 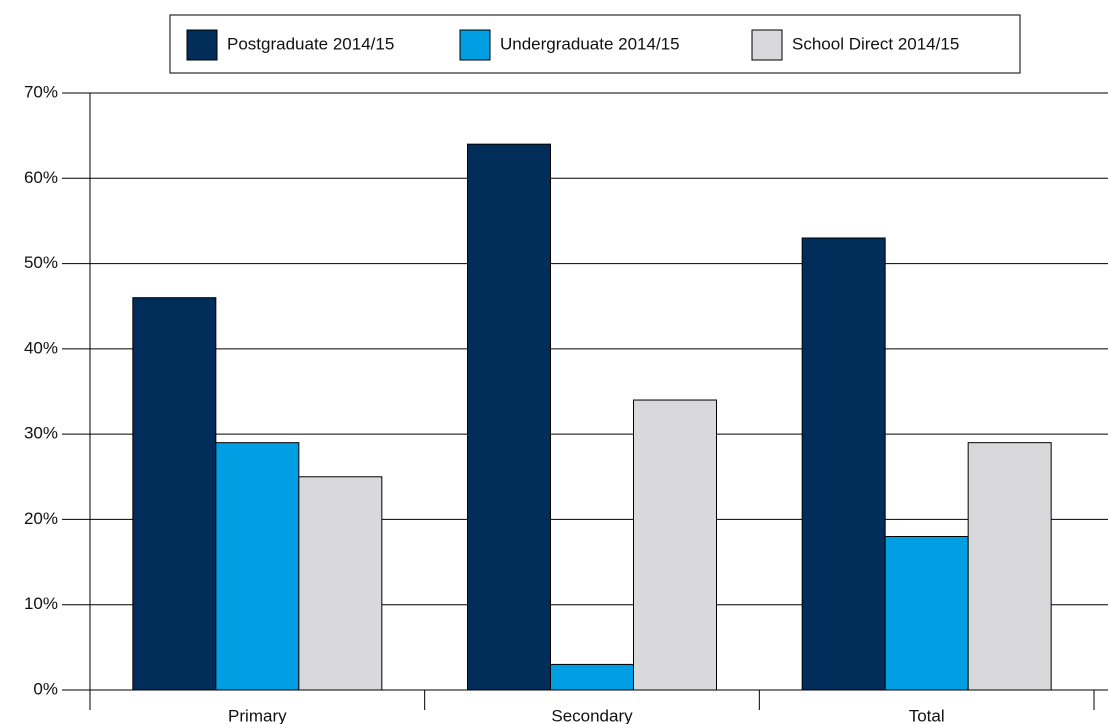 What do you see at coordinates (41, 347) in the screenshot?
I see `y-tick-label: 40%` at bounding box center [41, 347].